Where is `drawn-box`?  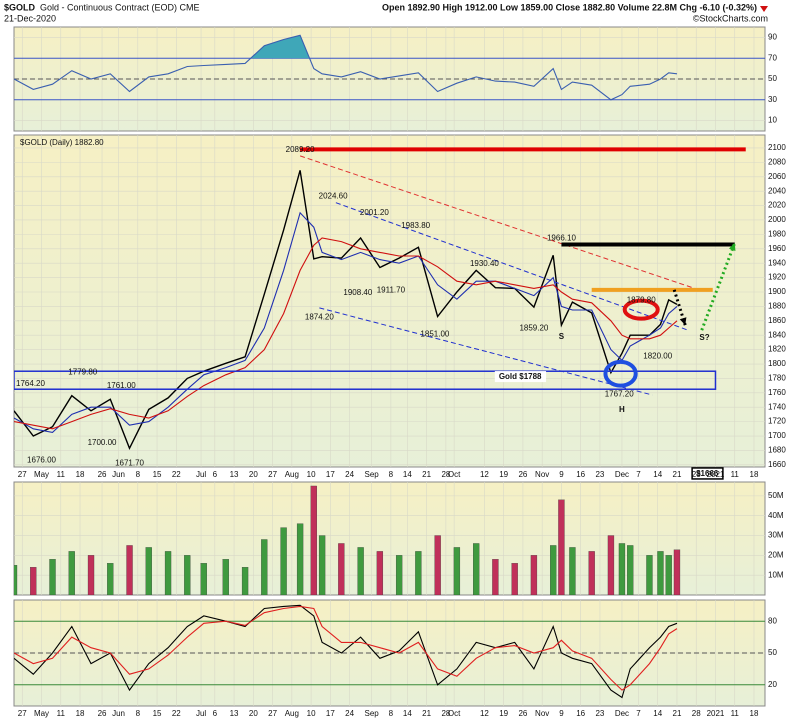
drawn-box is located at coordinates (365, 380).